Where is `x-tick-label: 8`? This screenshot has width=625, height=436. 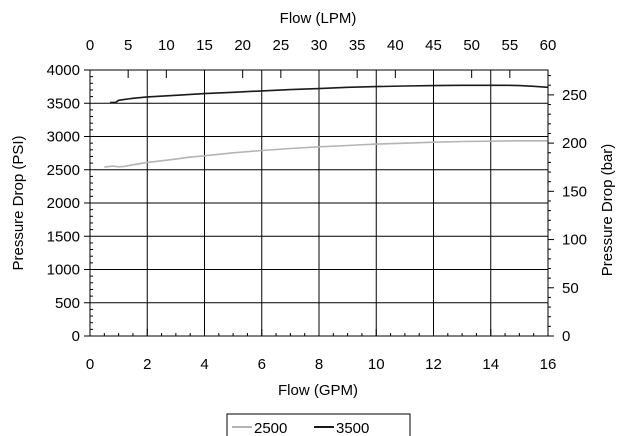 x-tick-label: 8 is located at coordinates (319, 364).